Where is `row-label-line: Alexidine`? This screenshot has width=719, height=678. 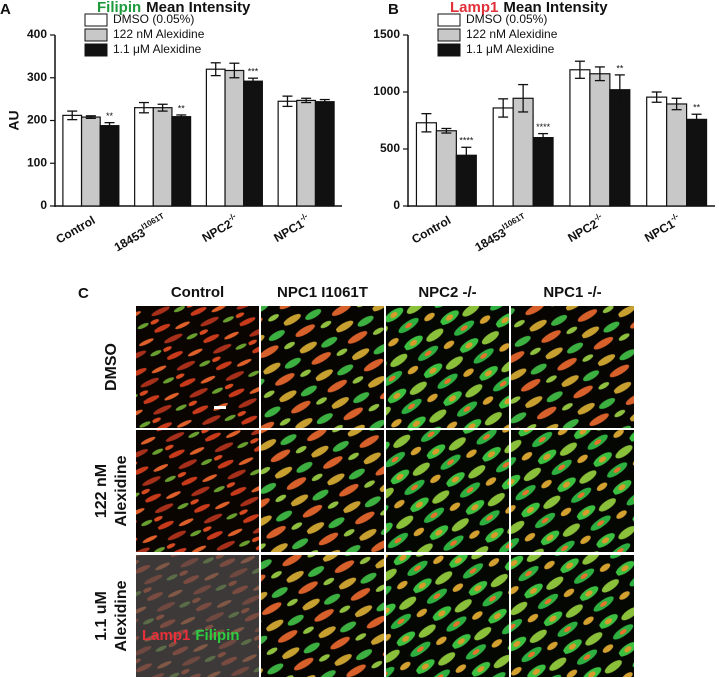 row-label-line: Alexidine is located at coordinates (121, 490).